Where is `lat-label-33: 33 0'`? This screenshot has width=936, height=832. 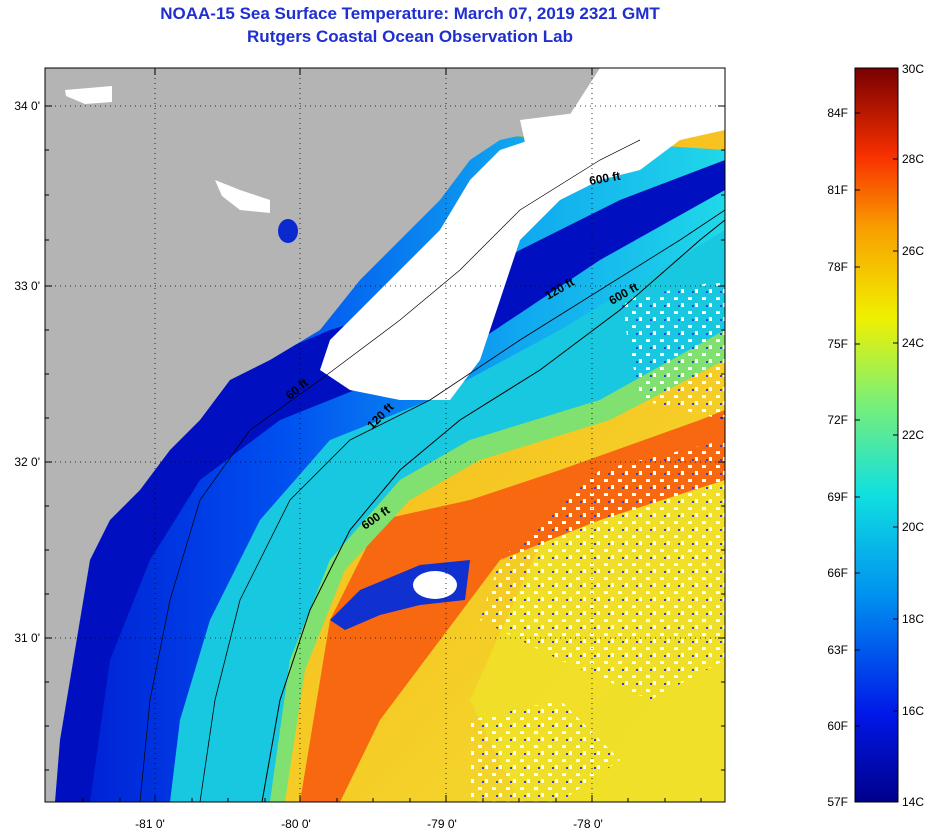
lat-label-33: 33 0' is located at coordinates (27, 286).